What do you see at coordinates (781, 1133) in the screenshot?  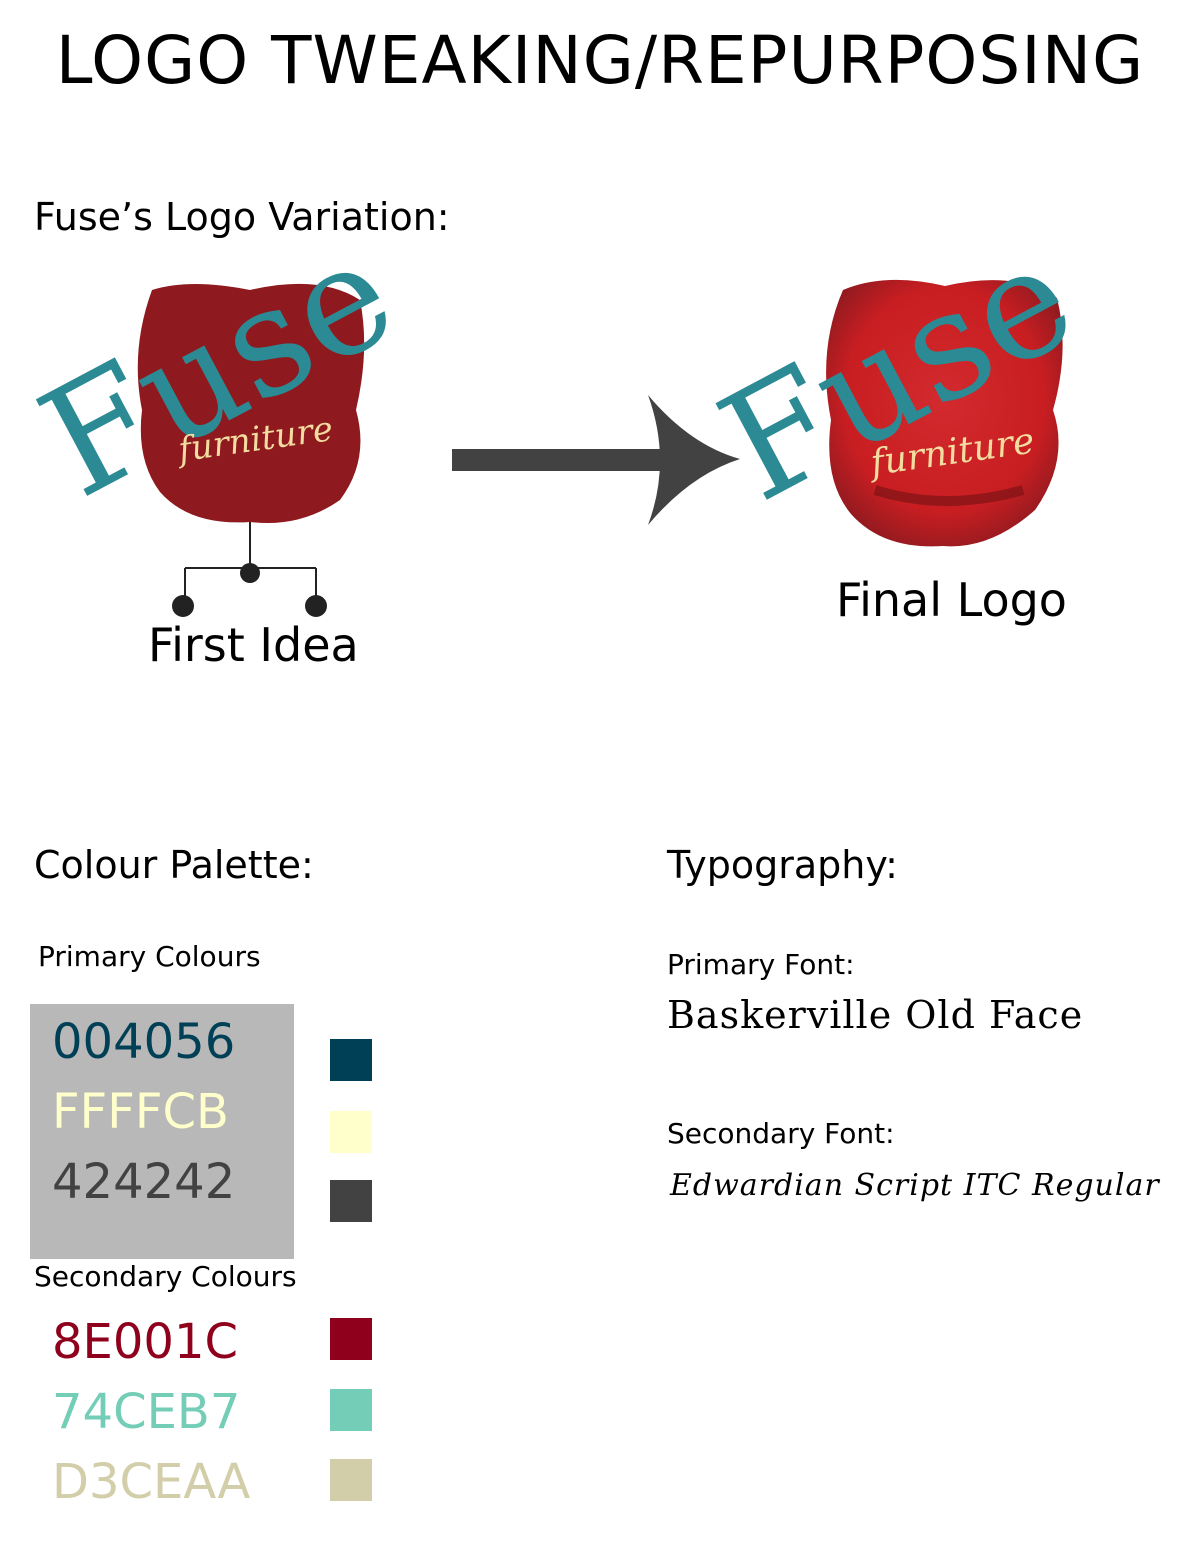 I see `secondary-font-label: Secondary Font:` at bounding box center [781, 1133].